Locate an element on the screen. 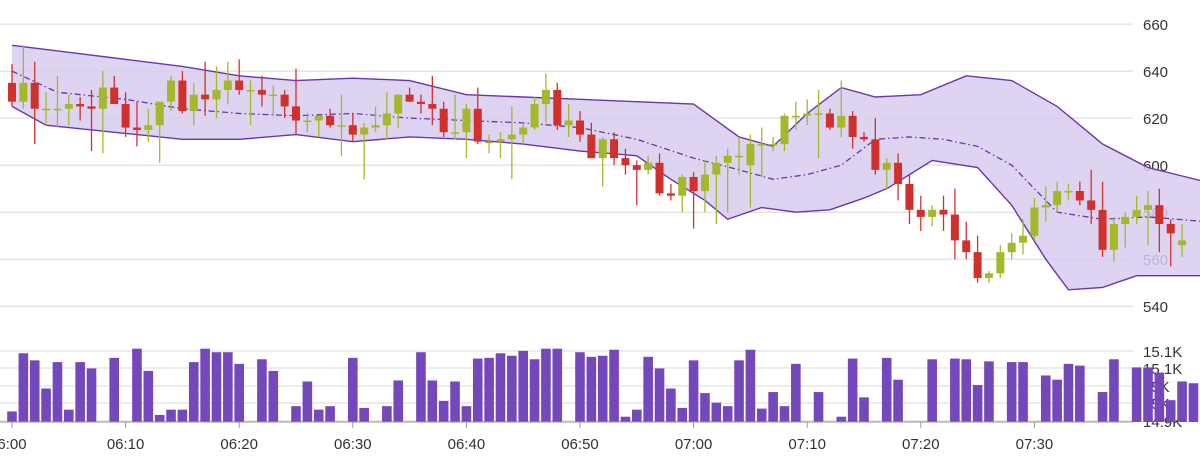 This screenshot has height=468, width=1200. x-tick-label: 06:50 is located at coordinates (580, 444).